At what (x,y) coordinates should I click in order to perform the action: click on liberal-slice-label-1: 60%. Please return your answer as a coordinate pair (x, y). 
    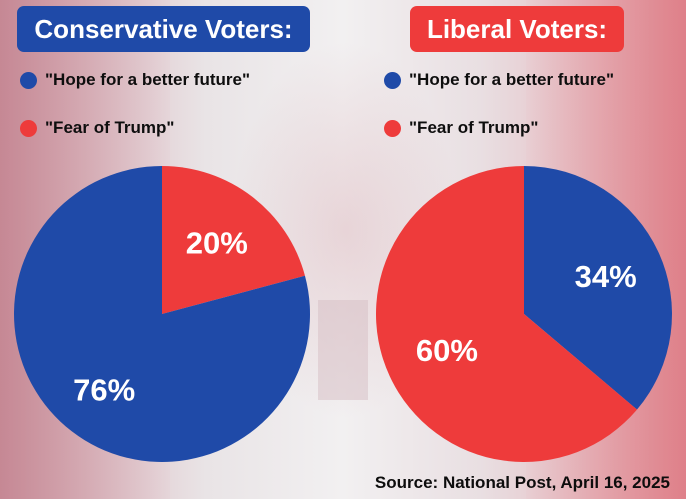
    Looking at the image, I should click on (447, 350).